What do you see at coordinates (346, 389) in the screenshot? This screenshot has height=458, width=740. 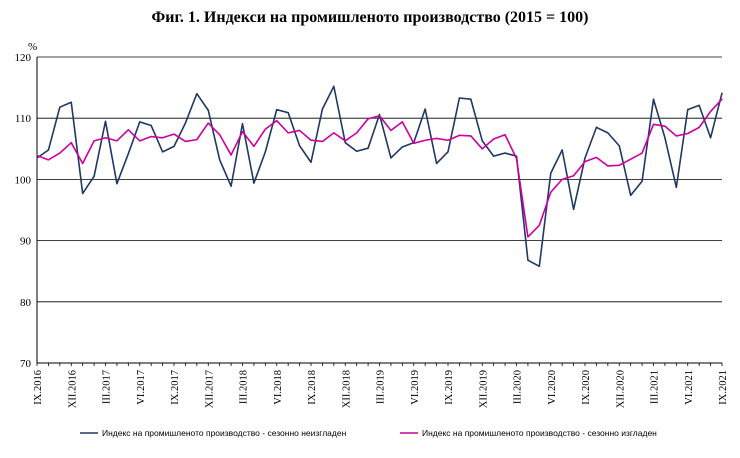 I see `x-tick-label: XII.2018` at bounding box center [346, 389].